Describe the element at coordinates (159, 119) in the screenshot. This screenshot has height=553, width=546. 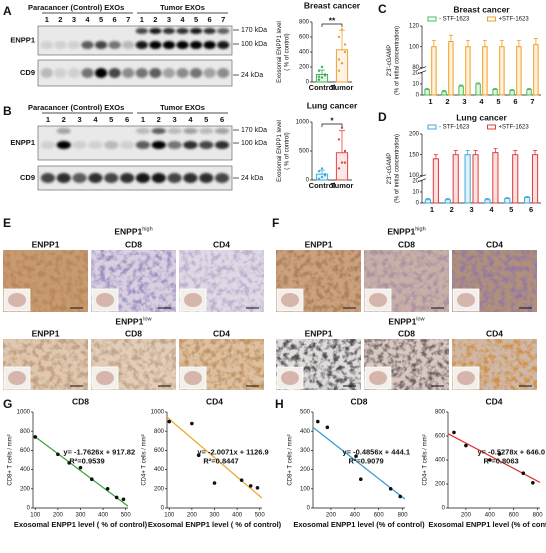
I see `lane-label: 2` at that location.